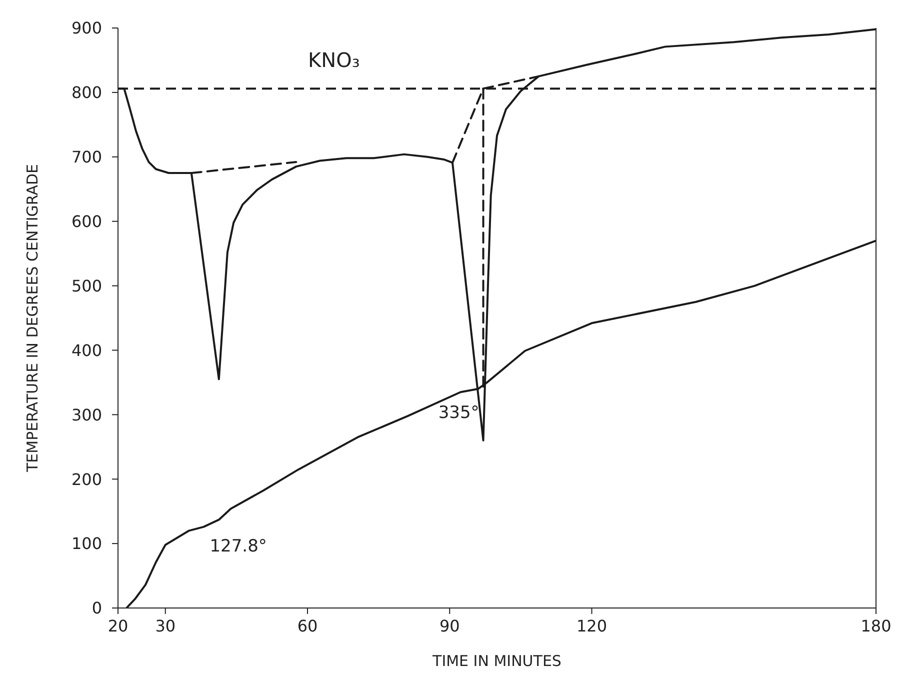  Describe the element at coordinates (86, 286) in the screenshot. I see `y-tick-label: 500` at that location.